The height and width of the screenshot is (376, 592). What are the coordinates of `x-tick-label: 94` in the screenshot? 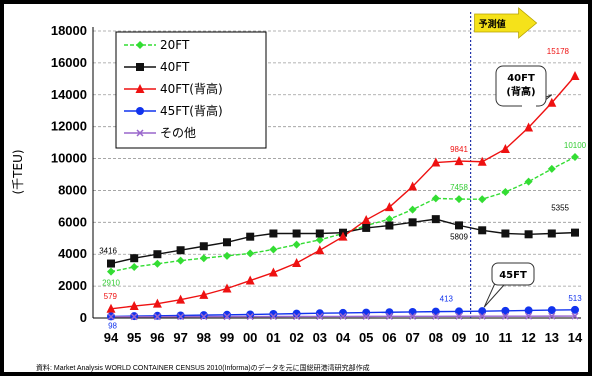 It's located at (111, 337).